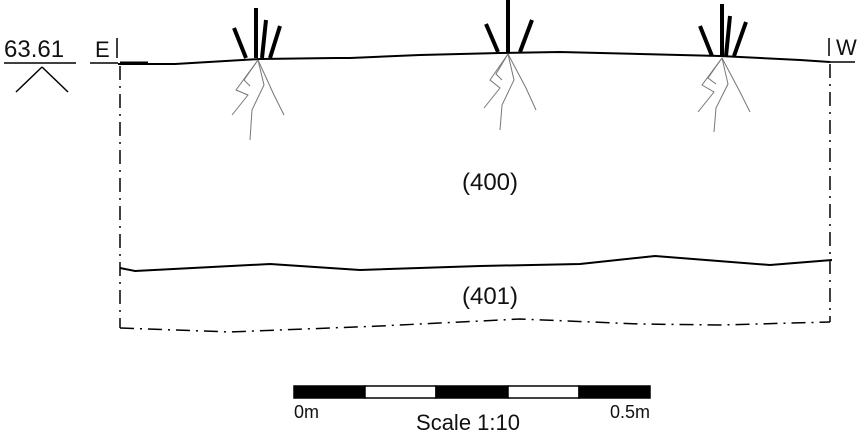  What do you see at coordinates (475, 325) in the screenshot?
I see `section-base` at bounding box center [475, 325].